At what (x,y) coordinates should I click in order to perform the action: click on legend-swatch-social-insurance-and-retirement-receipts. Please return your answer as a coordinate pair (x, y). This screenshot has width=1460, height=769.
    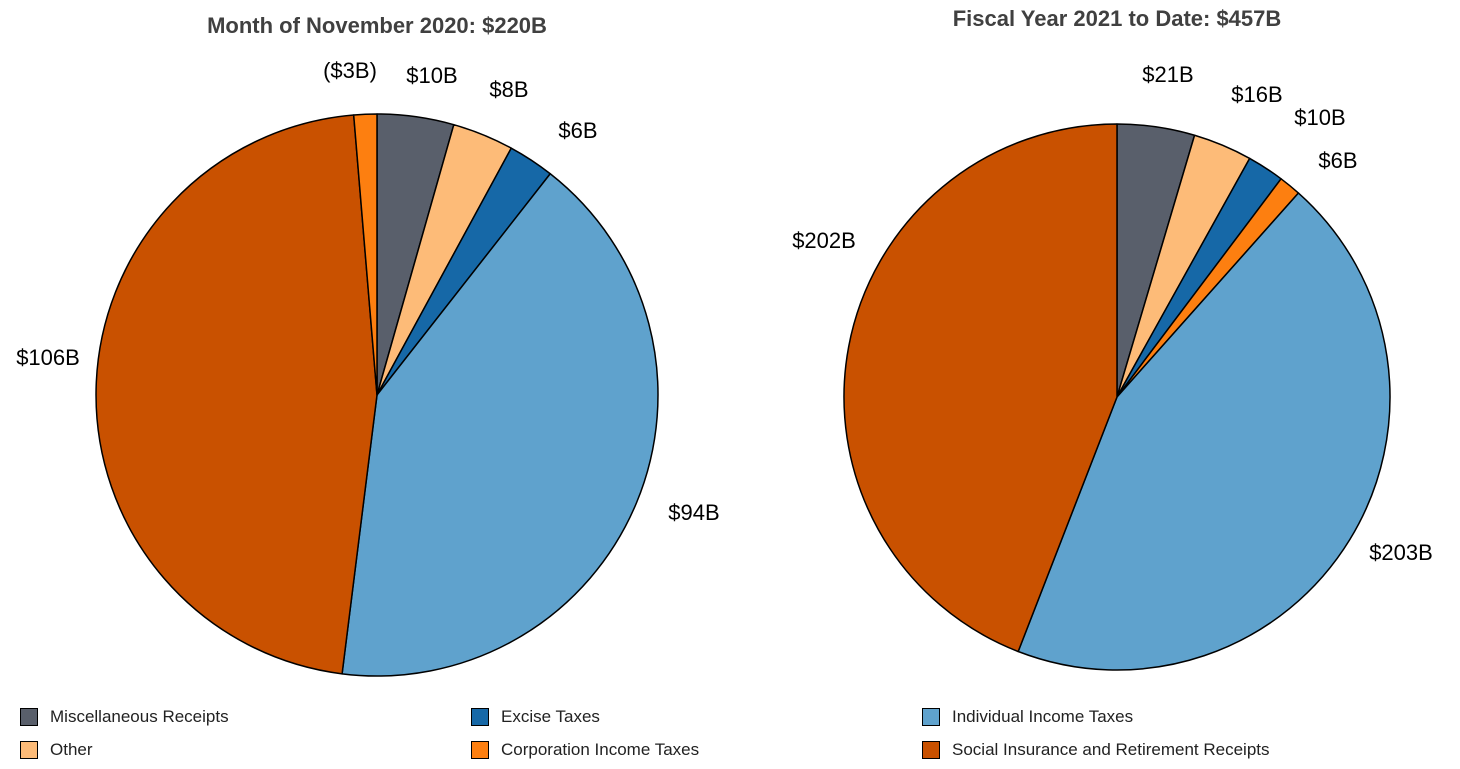
    Looking at the image, I should click on (931, 750).